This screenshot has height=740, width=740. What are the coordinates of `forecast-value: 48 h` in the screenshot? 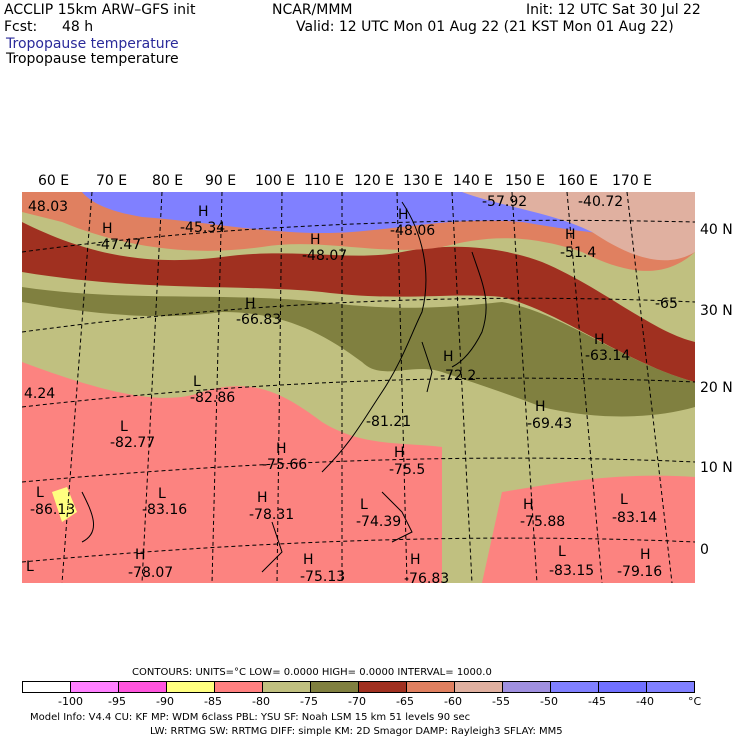 It's located at (78, 27).